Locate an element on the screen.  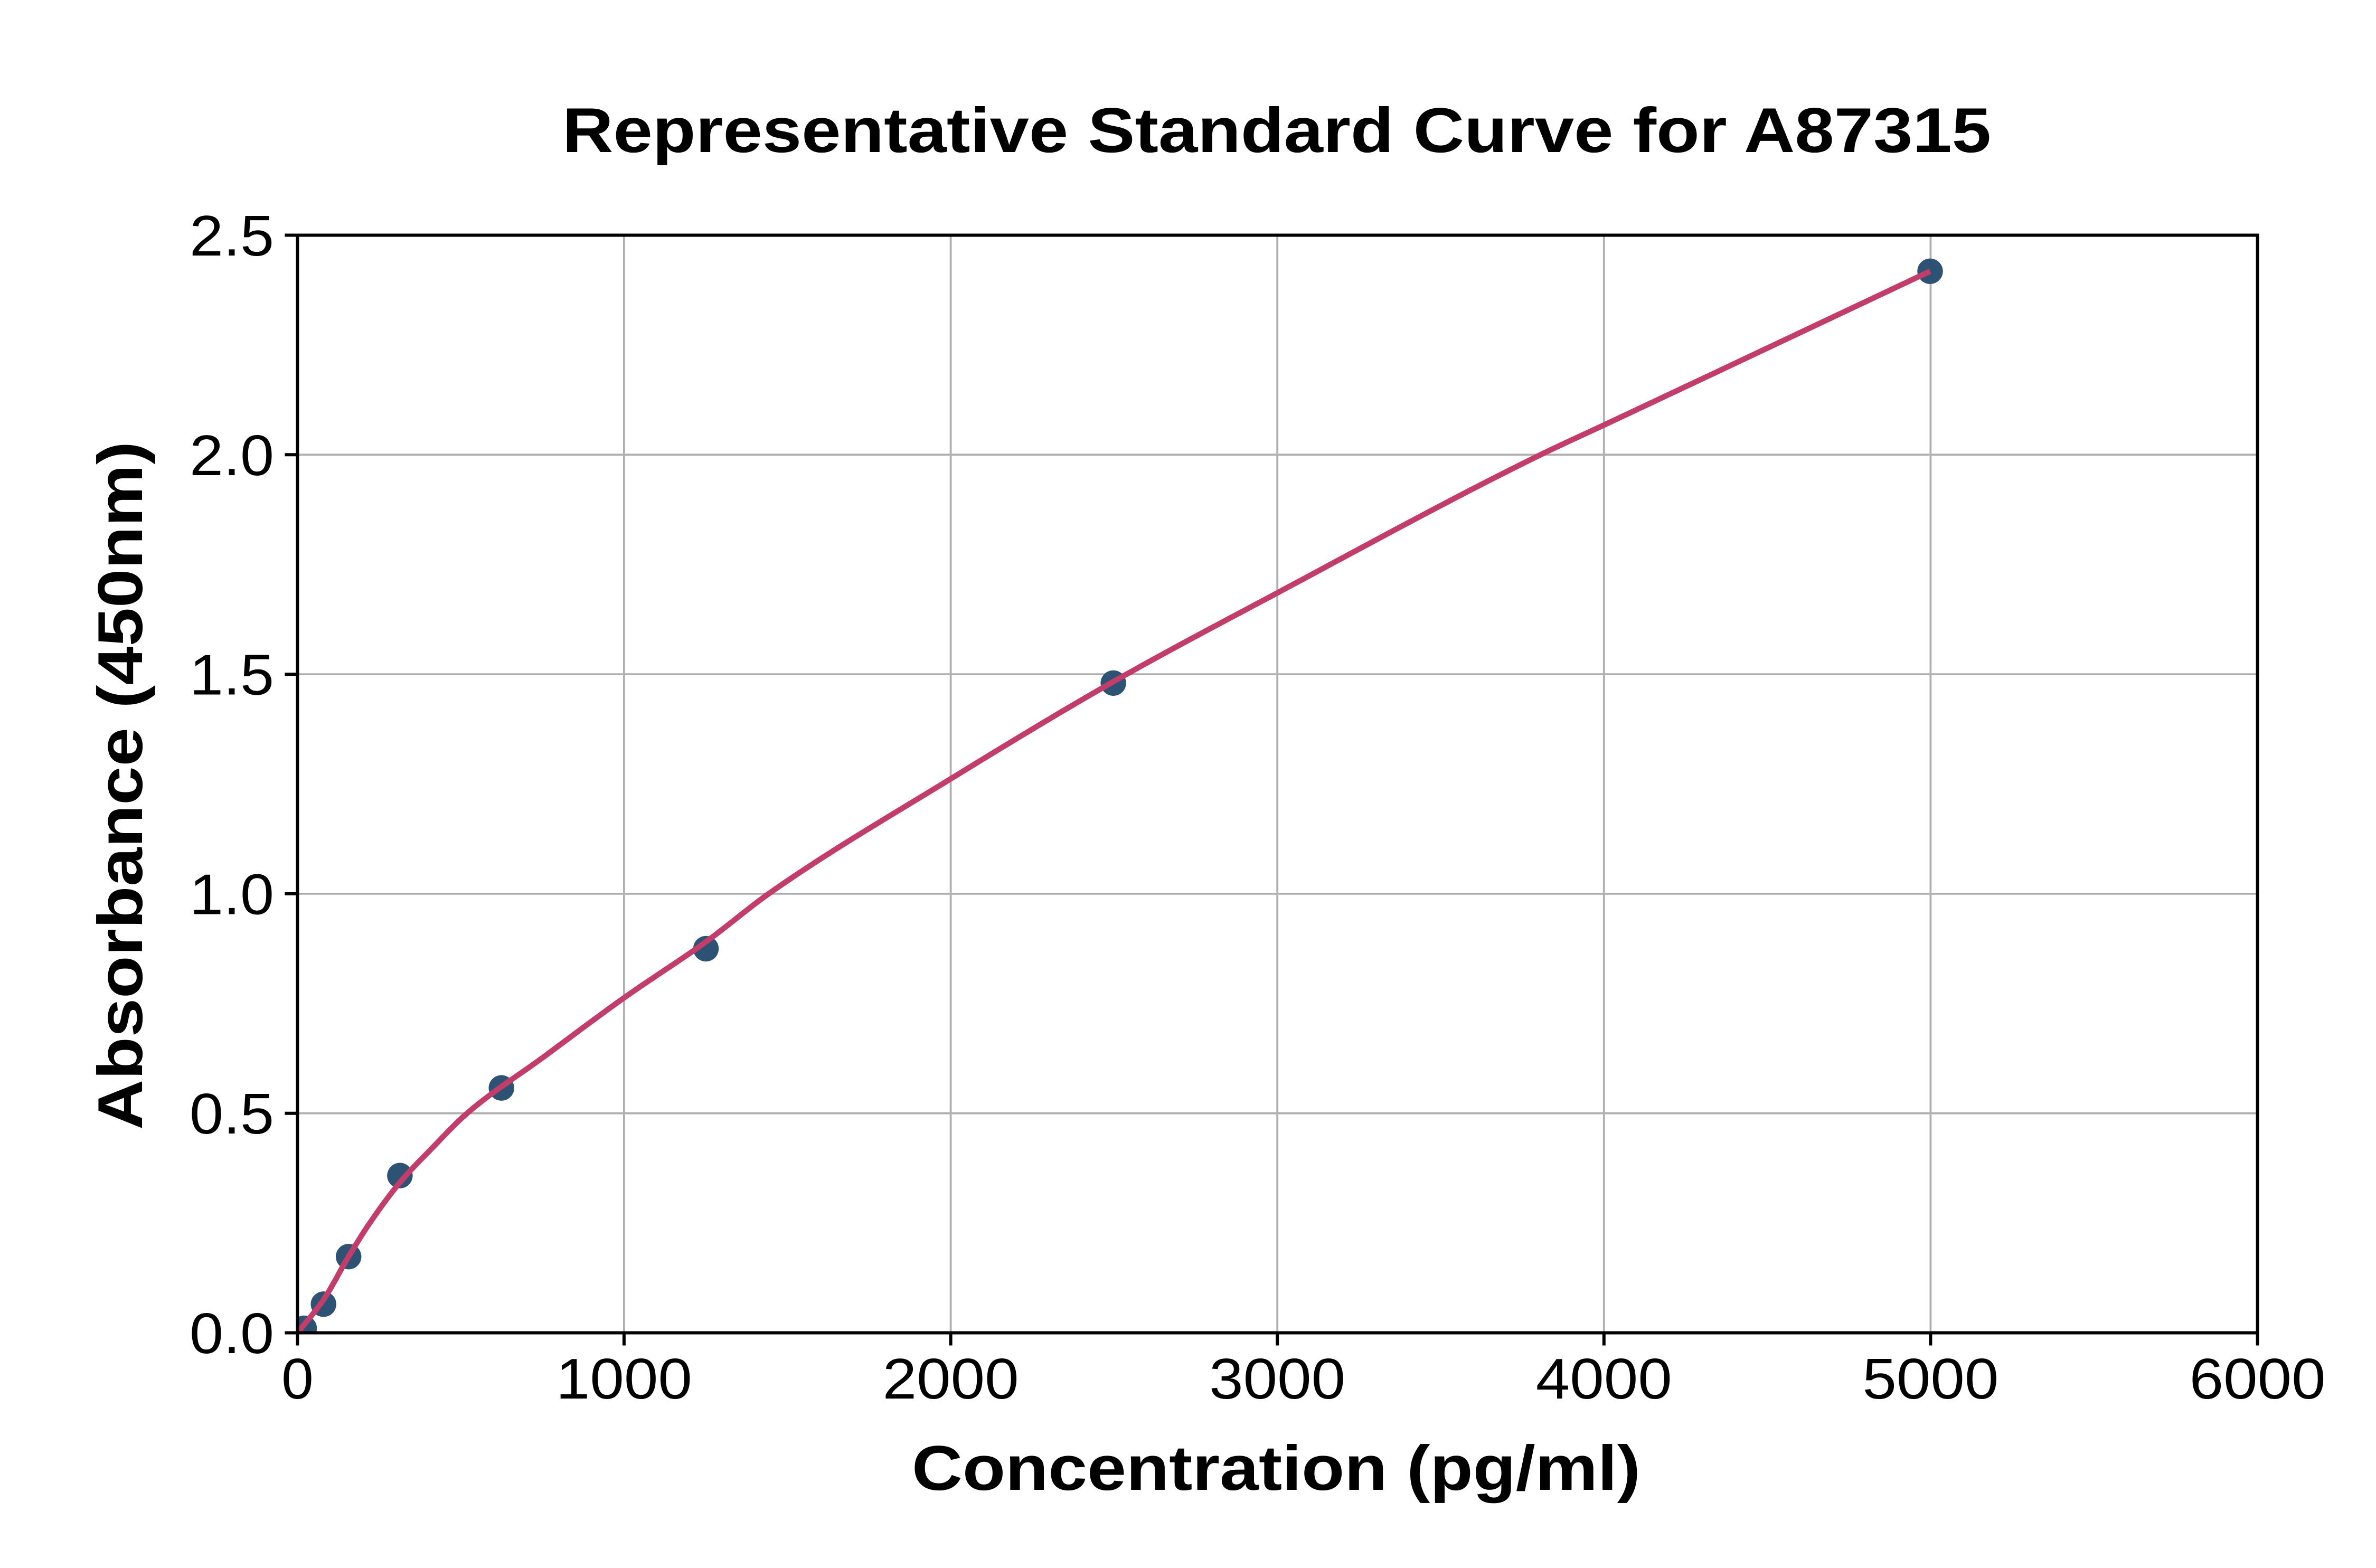
svg-text: 2.0 is located at coordinates (232, 456).